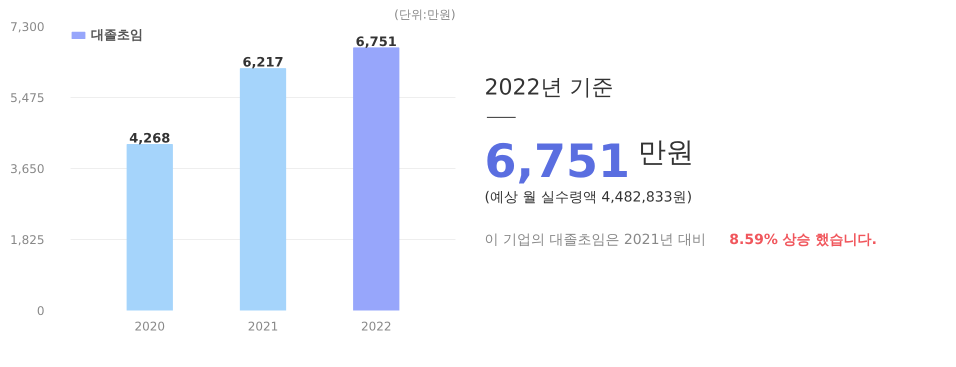 The width and height of the screenshot is (956, 367). Describe the element at coordinates (150, 327) in the screenshot. I see `x-tick-label: 2020` at that location.